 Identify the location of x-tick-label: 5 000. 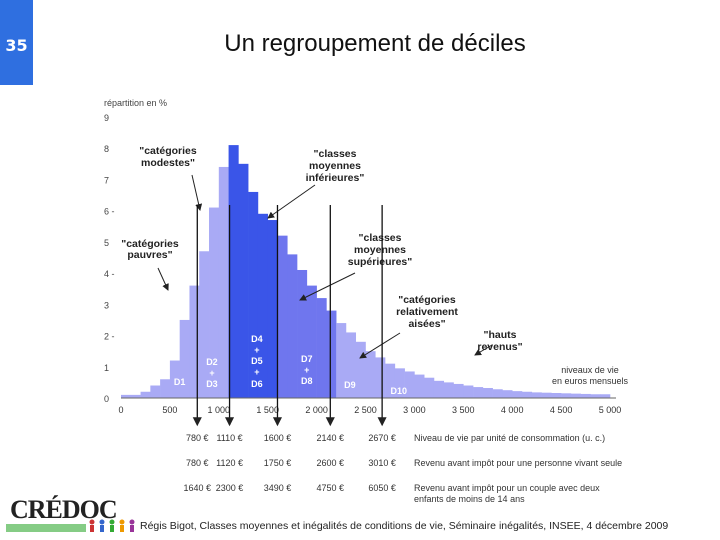
(610, 410).